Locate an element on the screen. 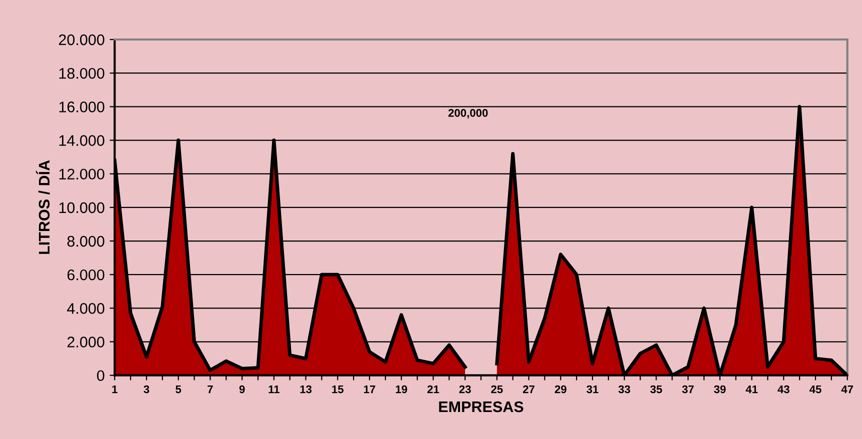  x-tick-label: 3 is located at coordinates (147, 389).